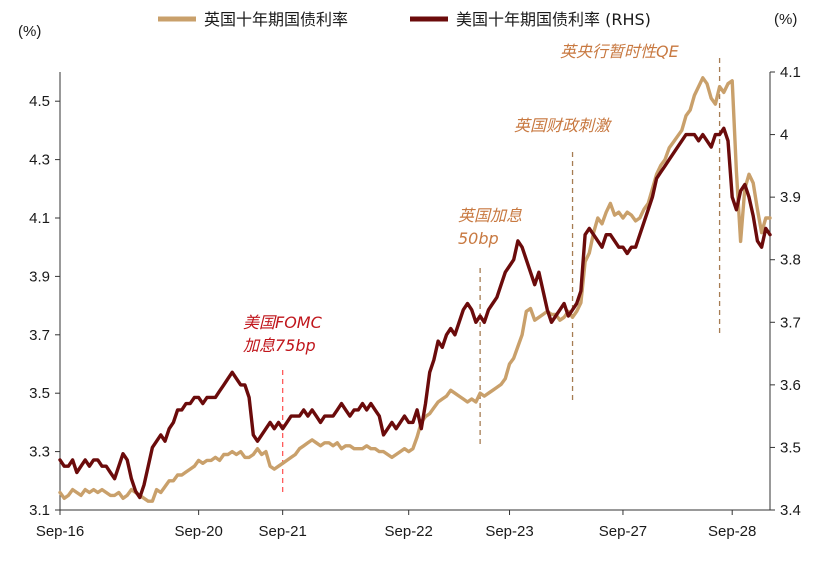  What do you see at coordinates (784, 135) in the screenshot?
I see `right-tick-label: 4` at bounding box center [784, 135].